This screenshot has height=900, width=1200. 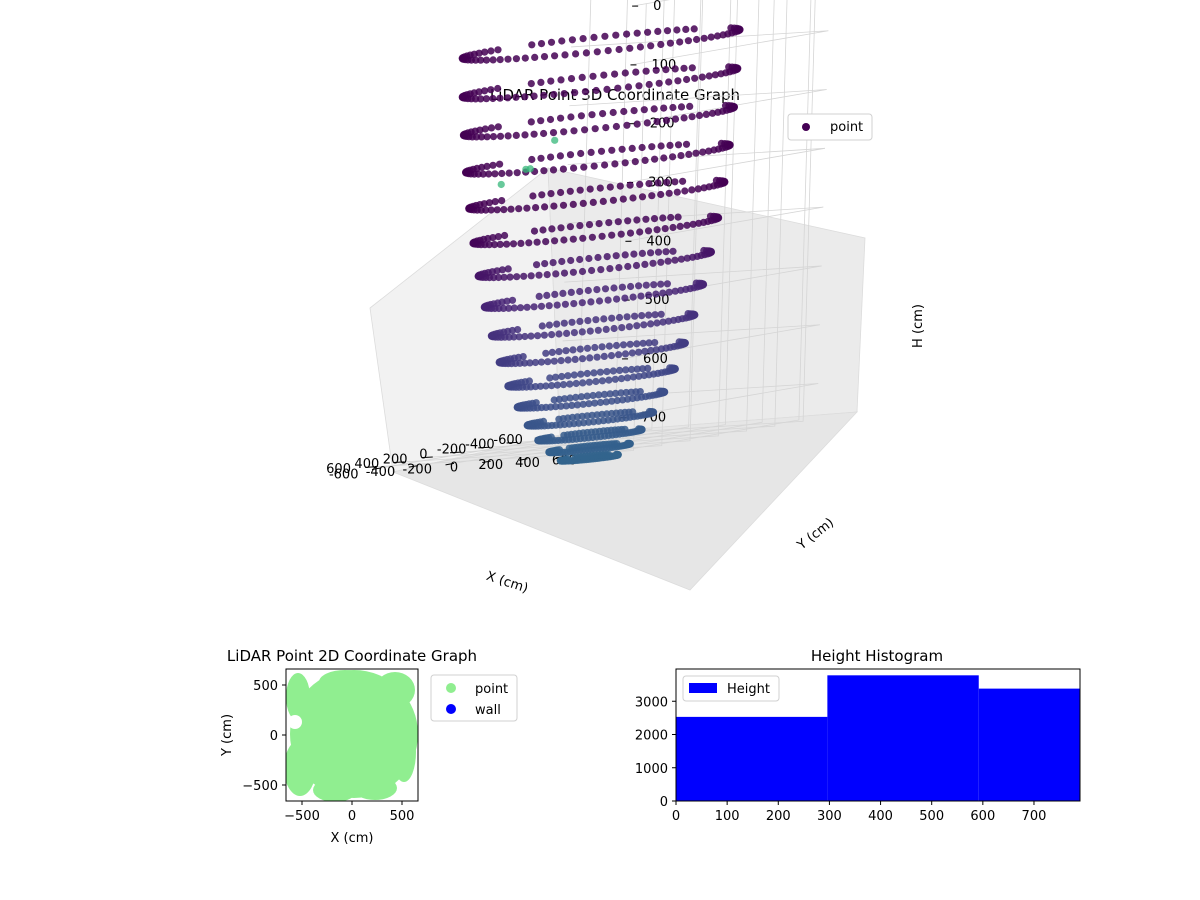 What do you see at coordinates (878, 738) in the screenshot?
I see `histogram-bars` at bounding box center [878, 738].